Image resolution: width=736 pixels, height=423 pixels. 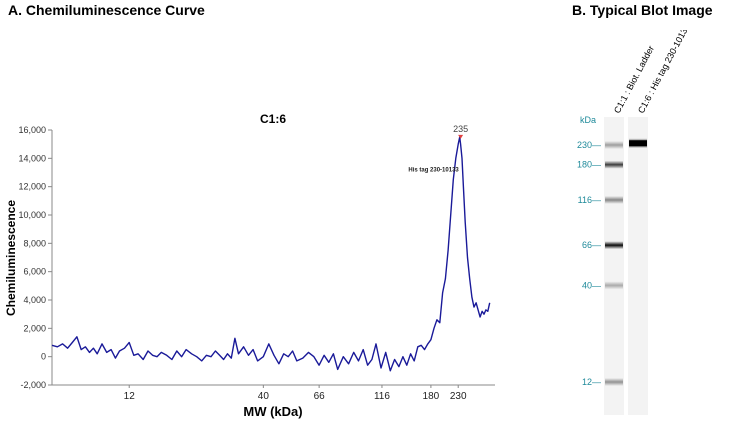 I want to click on panel-b-title: B. Typical Blot Image, so click(x=642, y=10).